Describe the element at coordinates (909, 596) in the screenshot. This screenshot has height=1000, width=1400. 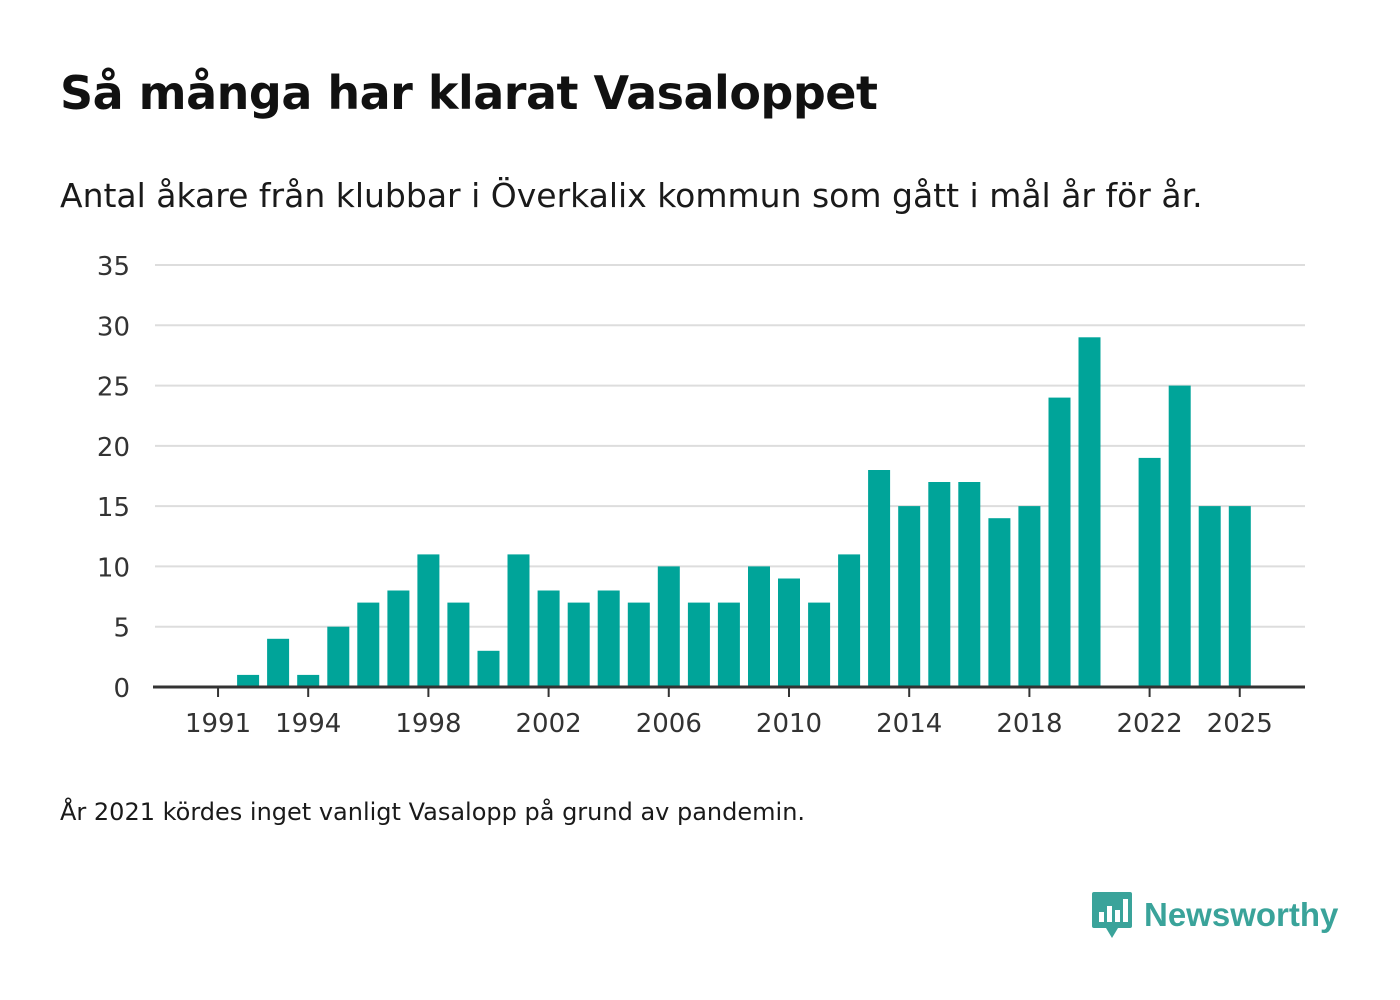
I see `bar-2014` at that location.